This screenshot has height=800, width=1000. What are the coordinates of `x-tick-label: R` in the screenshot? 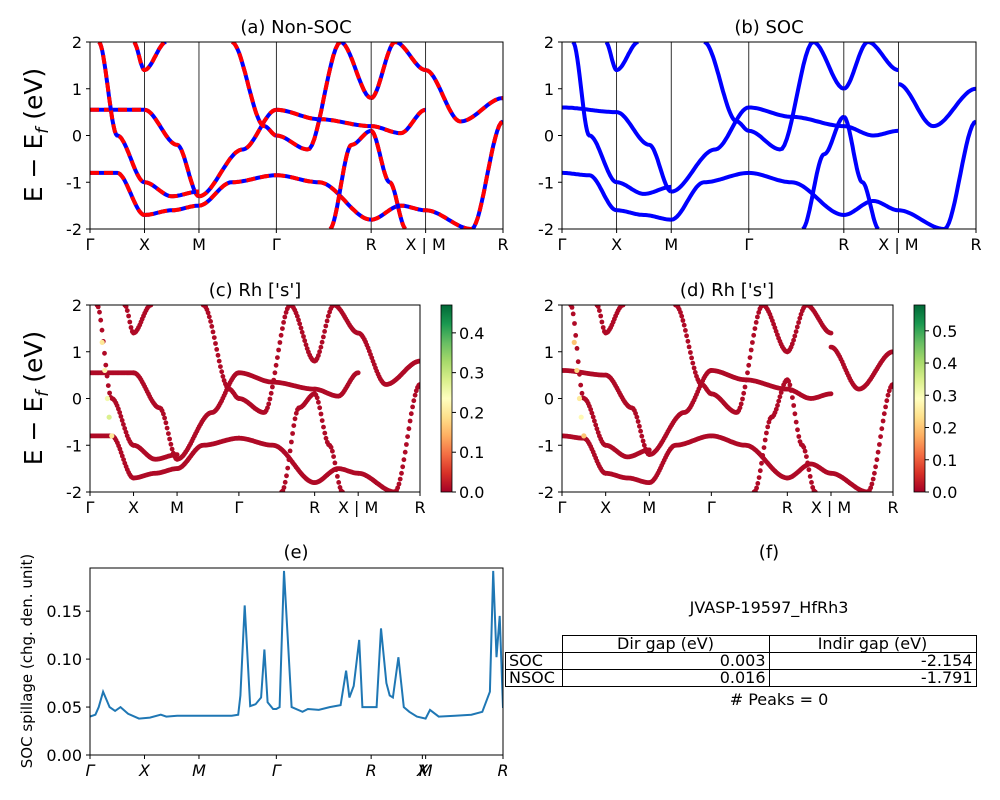 It's located at (371, 770).